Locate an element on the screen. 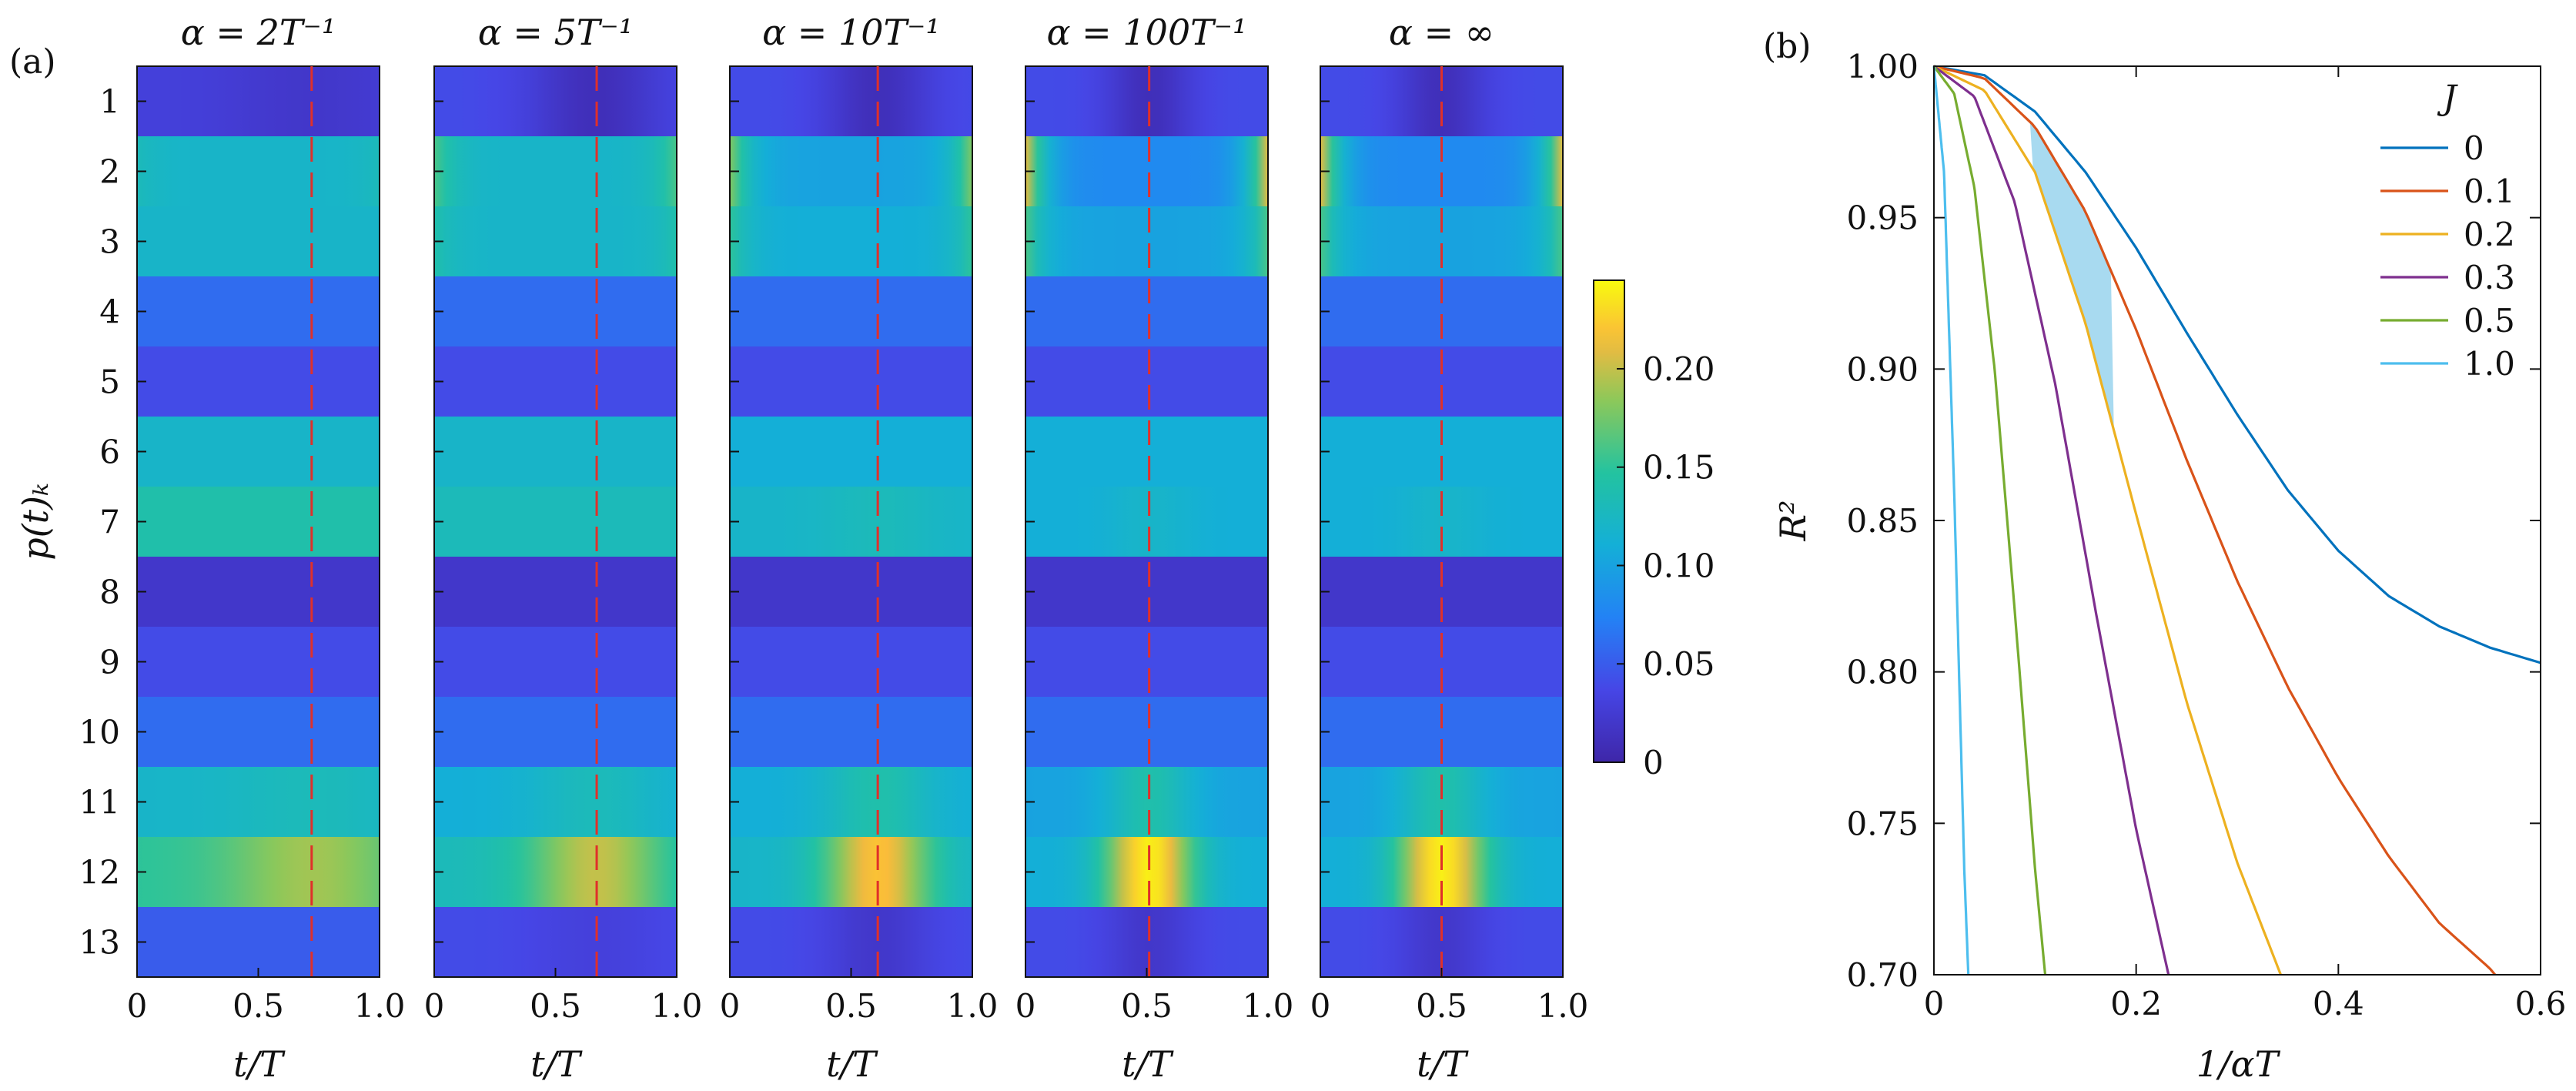 The image size is (2576, 1091). y-tick-label: 0.85 is located at coordinates (1883, 521).